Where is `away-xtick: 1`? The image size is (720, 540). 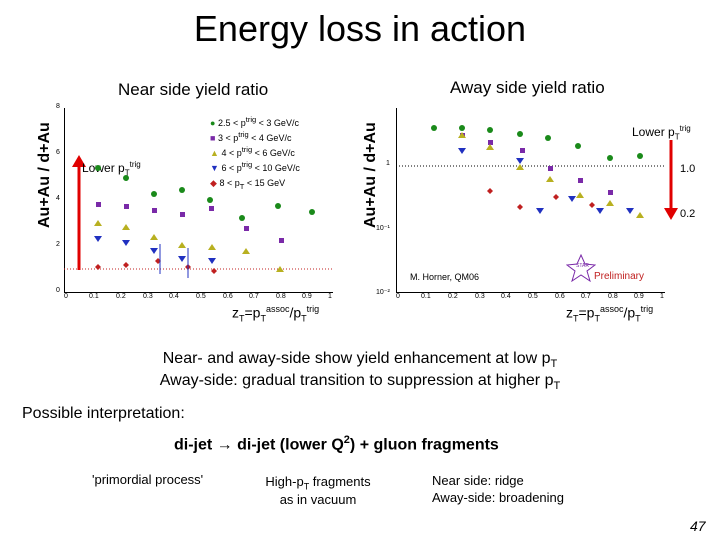 away-xtick: 1 is located at coordinates (662, 296).